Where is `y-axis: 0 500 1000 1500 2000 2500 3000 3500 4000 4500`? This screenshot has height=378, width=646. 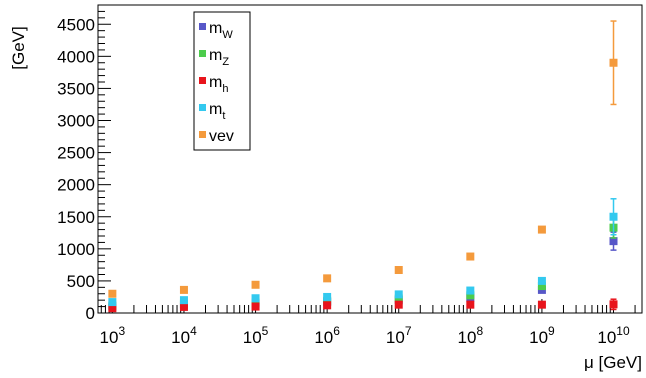
y-axis: 0 500 1000 1500 2000 2500 3000 3500 4000 4500 is located at coordinates (84, 163).